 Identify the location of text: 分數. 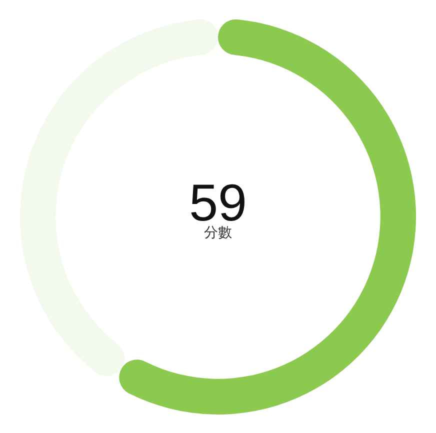
(218, 233).